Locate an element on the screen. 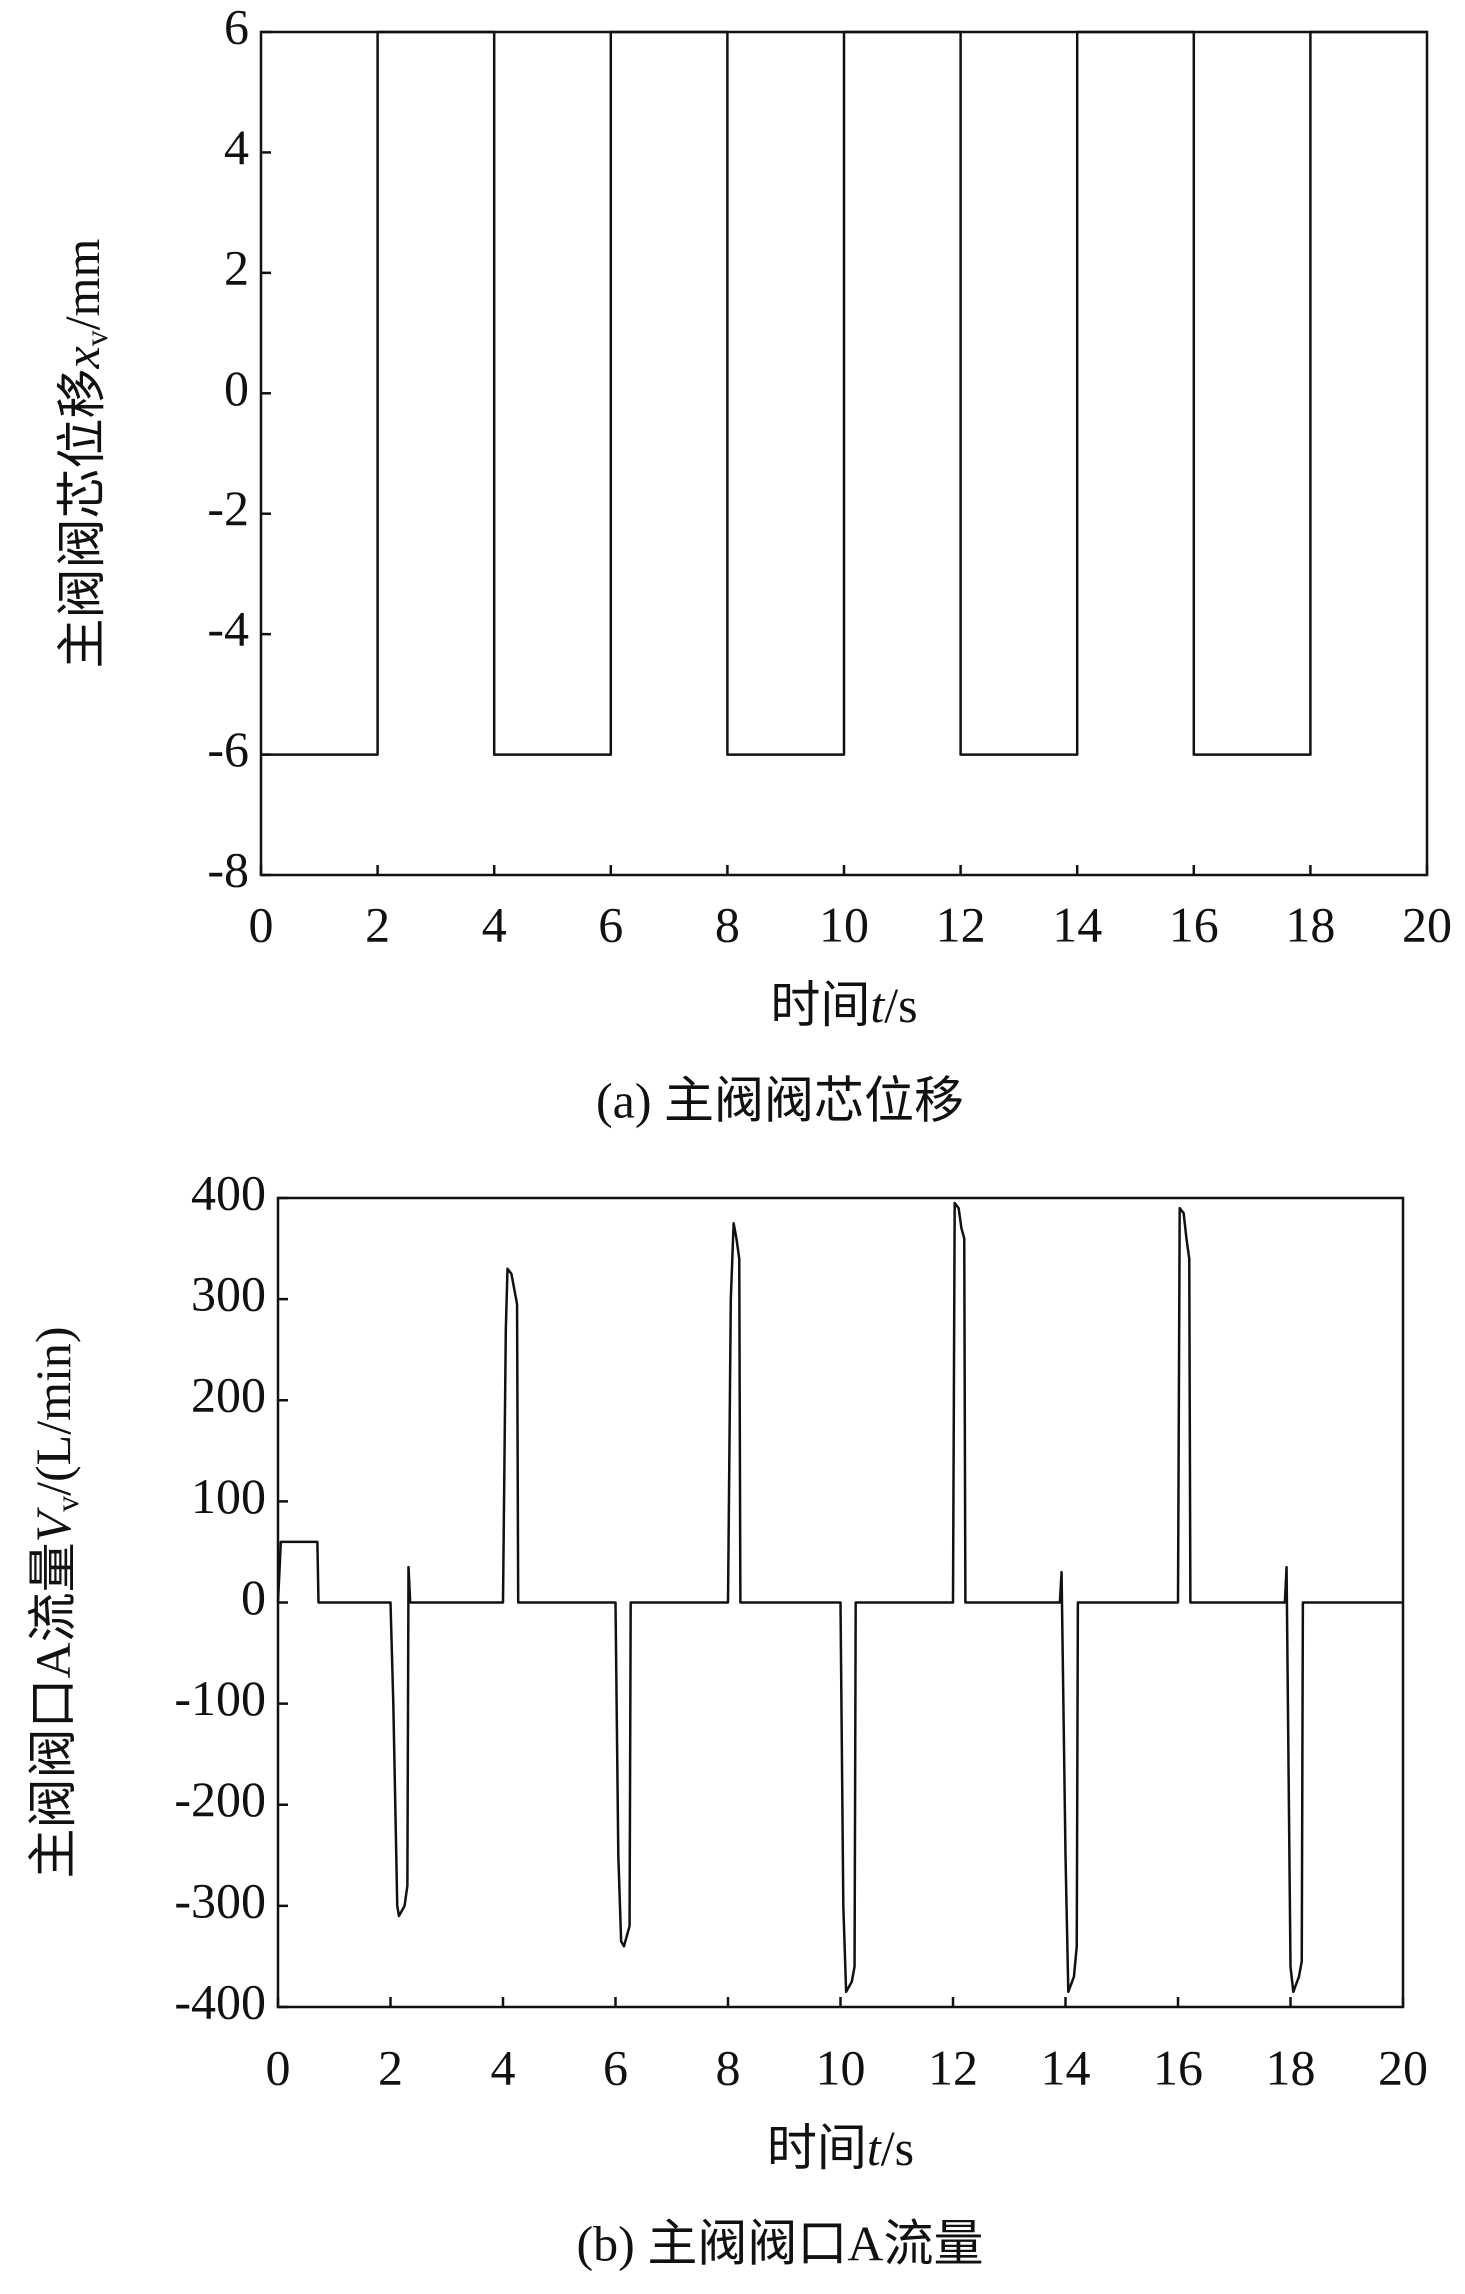 This screenshot has width=1465, height=2294. y-tick-label: -4 is located at coordinates (228, 629).